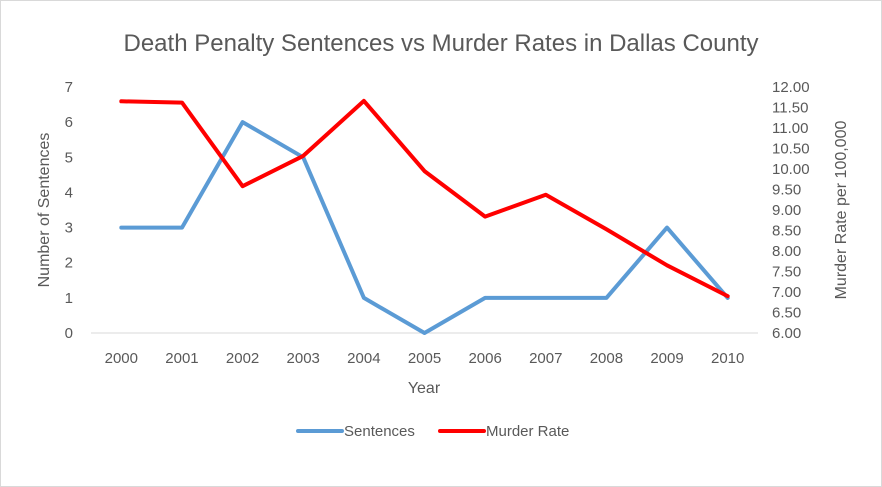 The image size is (882, 487). What do you see at coordinates (790, 128) in the screenshot?
I see `y2-tick-label: 11.00` at bounding box center [790, 128].